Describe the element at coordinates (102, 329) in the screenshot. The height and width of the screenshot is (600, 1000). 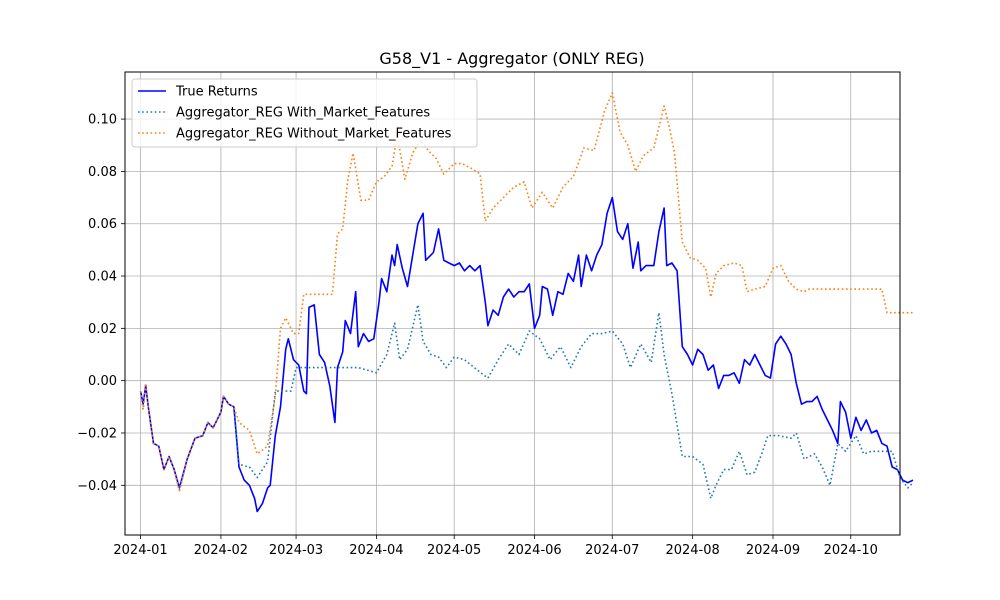
I see `y-tick-label: 0.02` at that location.